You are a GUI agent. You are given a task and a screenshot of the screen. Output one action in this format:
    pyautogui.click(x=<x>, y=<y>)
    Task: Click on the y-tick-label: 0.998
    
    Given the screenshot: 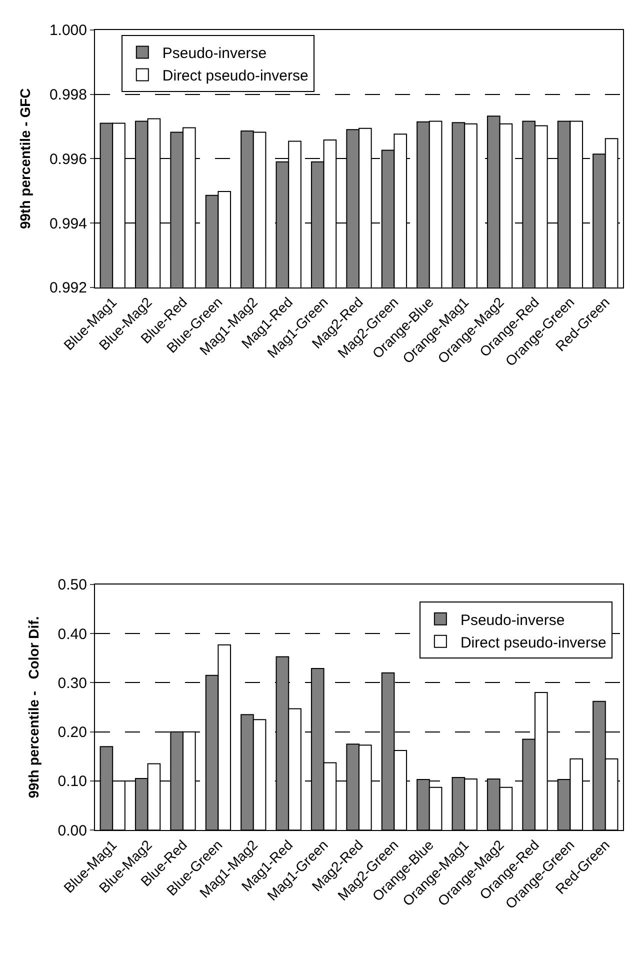 What is the action you would take?
    pyautogui.click(x=68, y=95)
    